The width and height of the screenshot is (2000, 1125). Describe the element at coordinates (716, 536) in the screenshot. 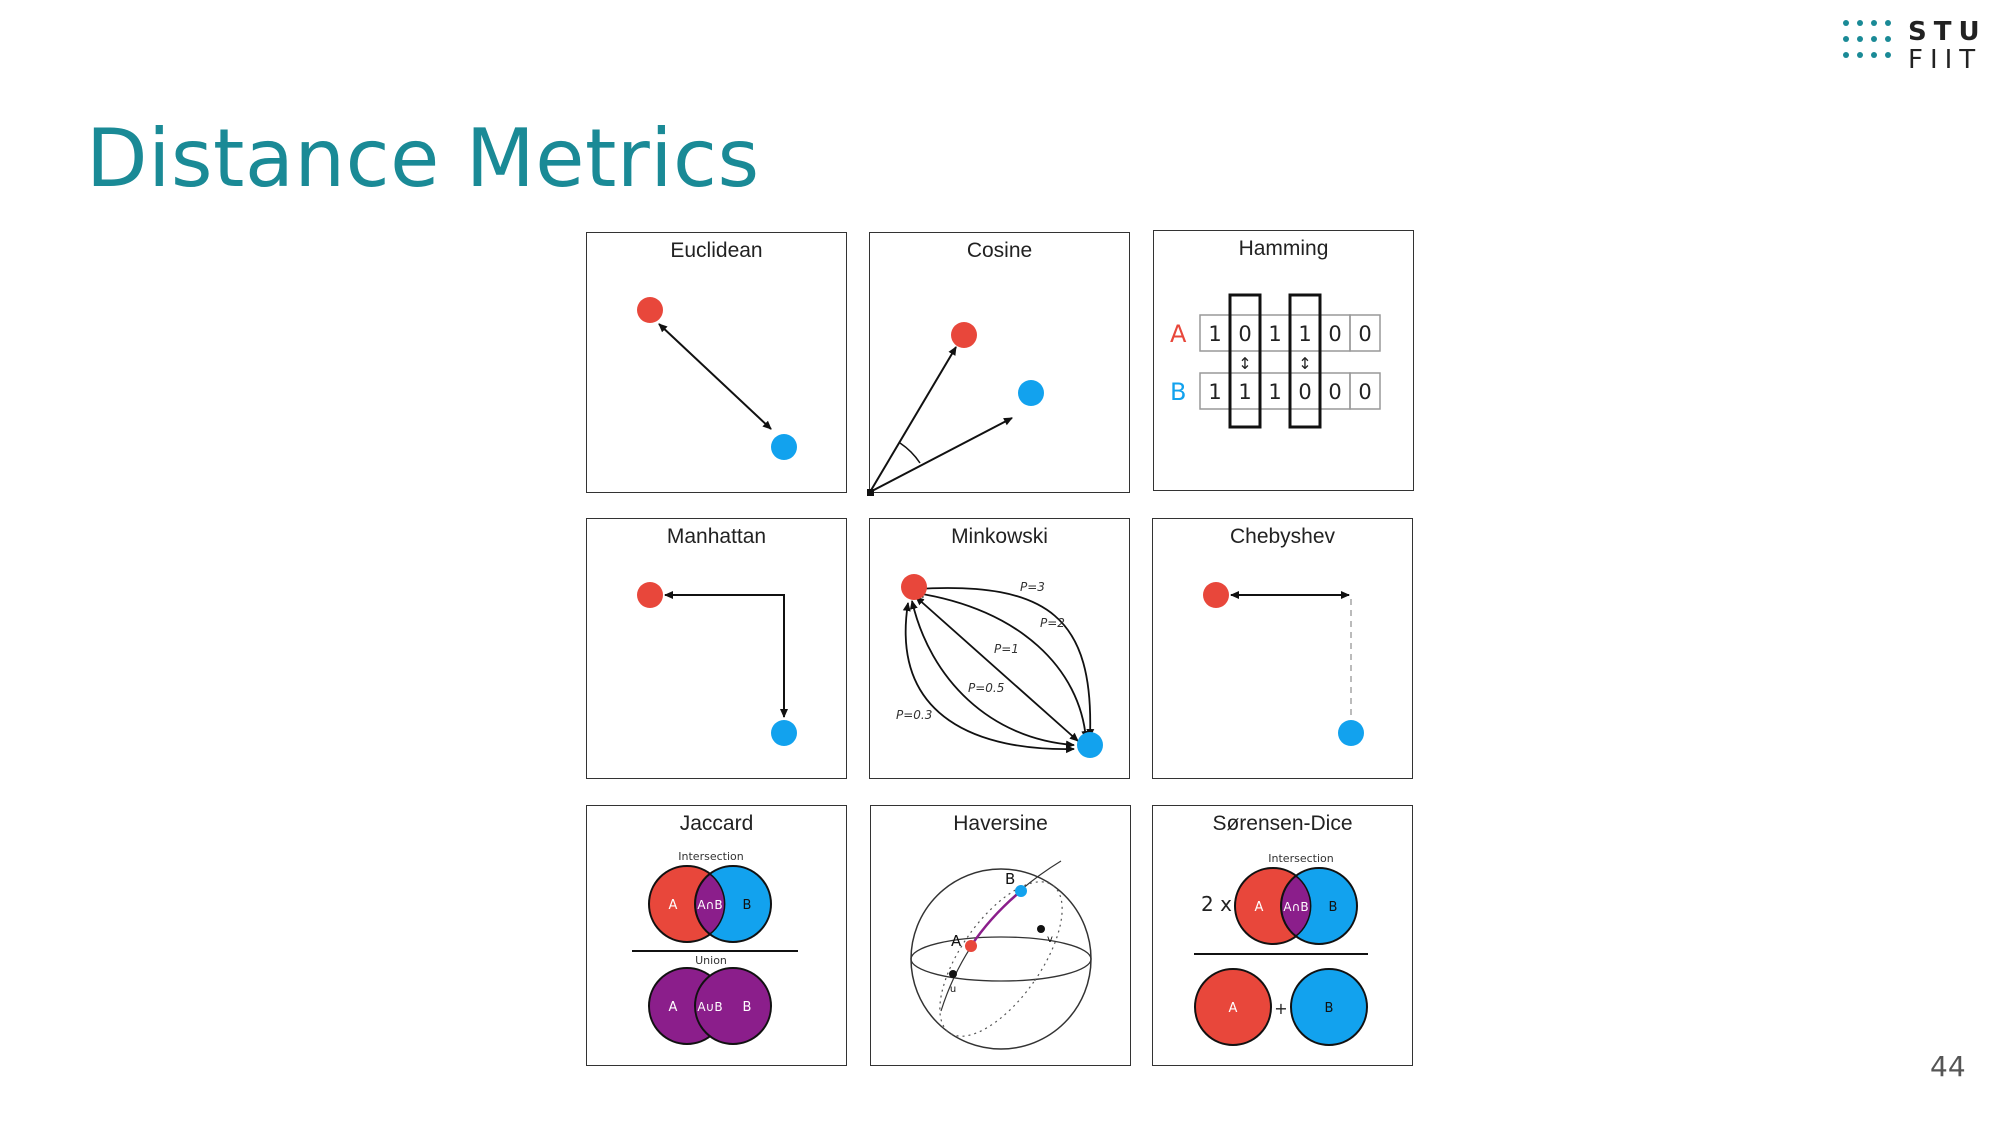

I see `panel-title: Manhattan` at that location.